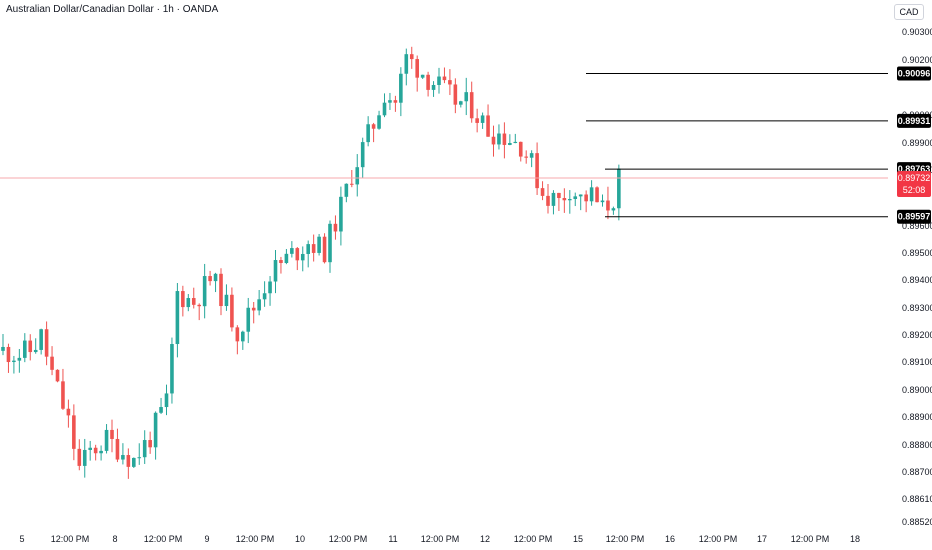 Image resolution: width=932 pixels, height=550 pixels. Describe the element at coordinates (670, 539) in the screenshot. I see `time-tick-label: 16` at that location.